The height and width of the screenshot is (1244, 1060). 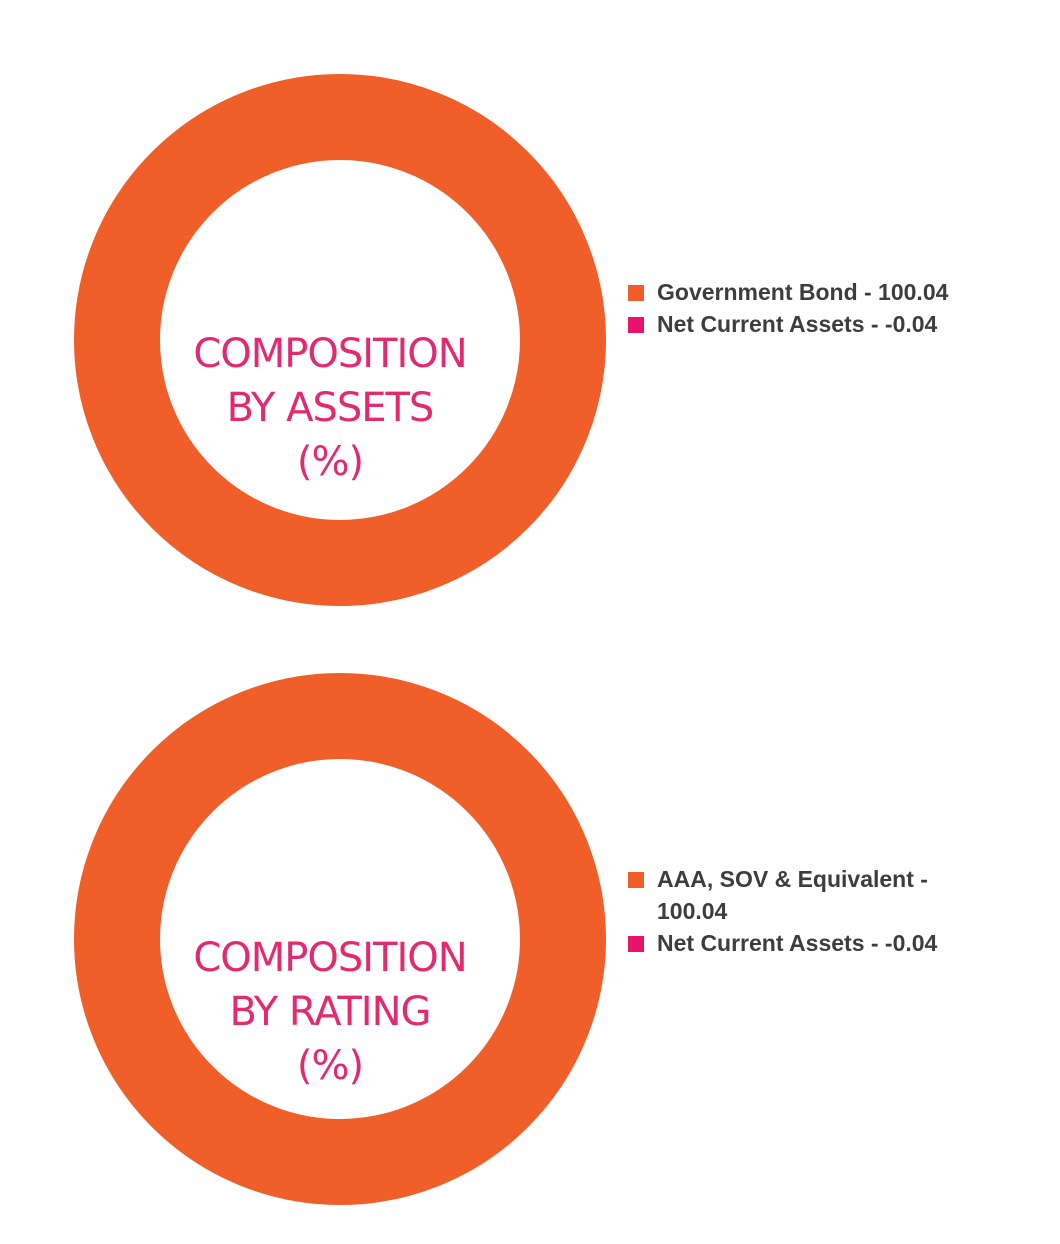 I want to click on legend-item-government-bond: Government Bond - 100.04, so click(x=828, y=292).